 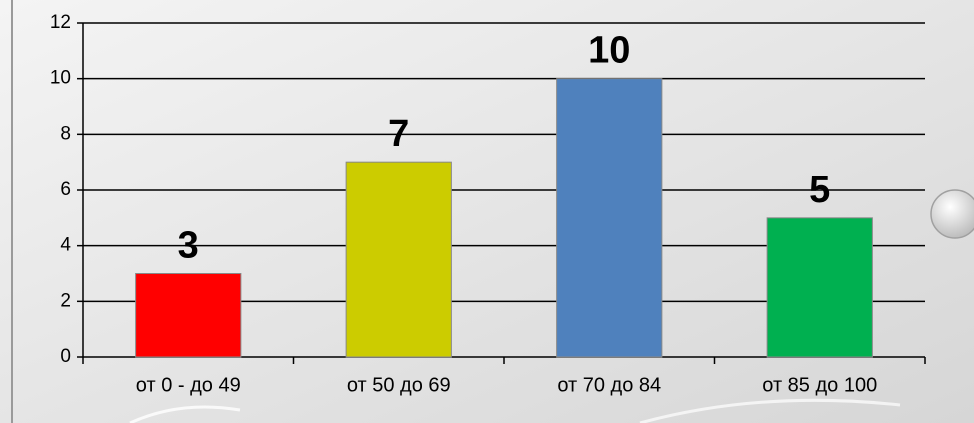 I want to click on y-tick-label: 8, so click(x=65, y=133).